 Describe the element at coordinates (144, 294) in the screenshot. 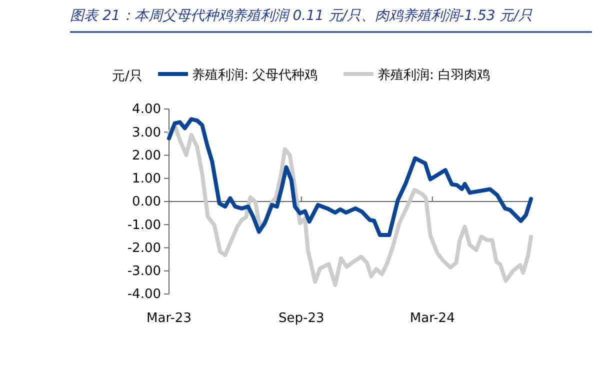

I see `y-tick-label: -4.00` at that location.